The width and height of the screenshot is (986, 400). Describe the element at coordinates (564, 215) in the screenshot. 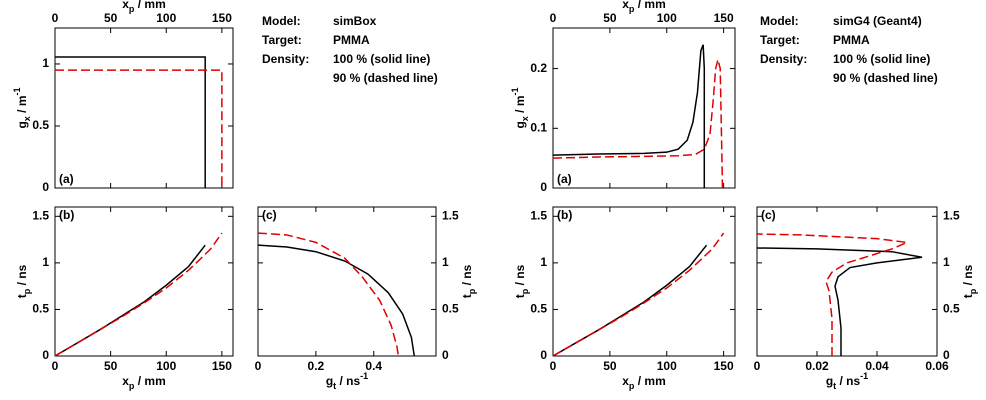

I see `panel-label: (b)` at that location.